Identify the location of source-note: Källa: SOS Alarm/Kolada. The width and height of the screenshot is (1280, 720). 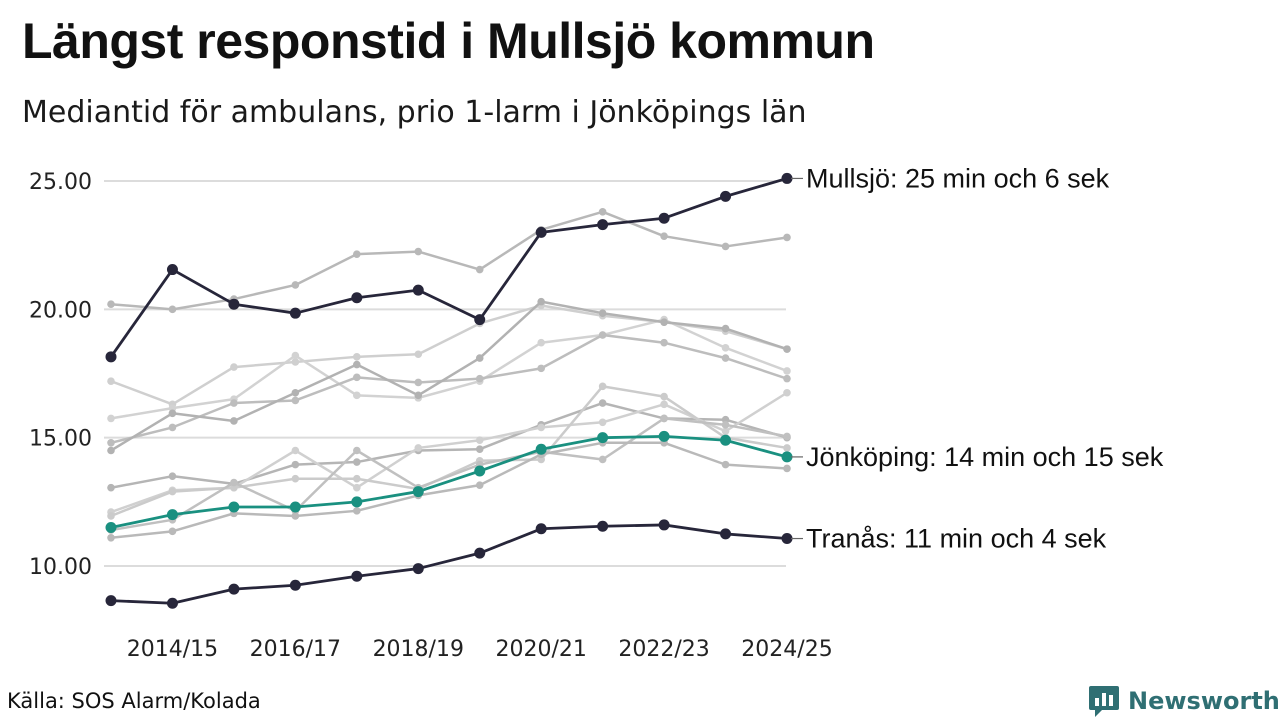
(134, 701).